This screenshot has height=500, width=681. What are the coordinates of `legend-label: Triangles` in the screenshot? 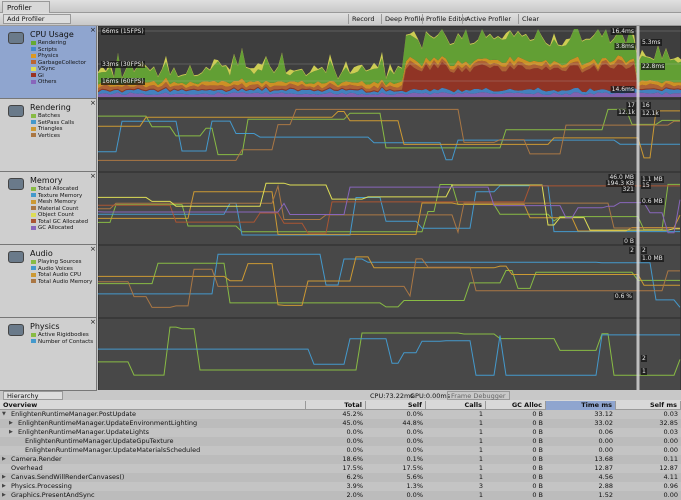 It's located at (50, 129).